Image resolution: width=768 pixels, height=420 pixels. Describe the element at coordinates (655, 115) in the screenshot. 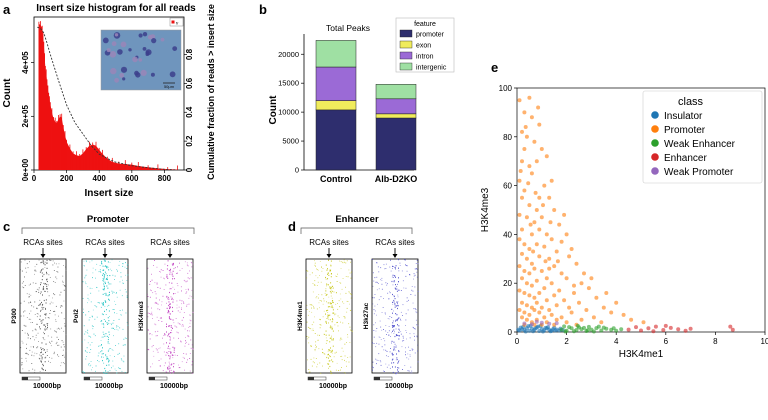

I see `legend-marker-insulator` at that location.